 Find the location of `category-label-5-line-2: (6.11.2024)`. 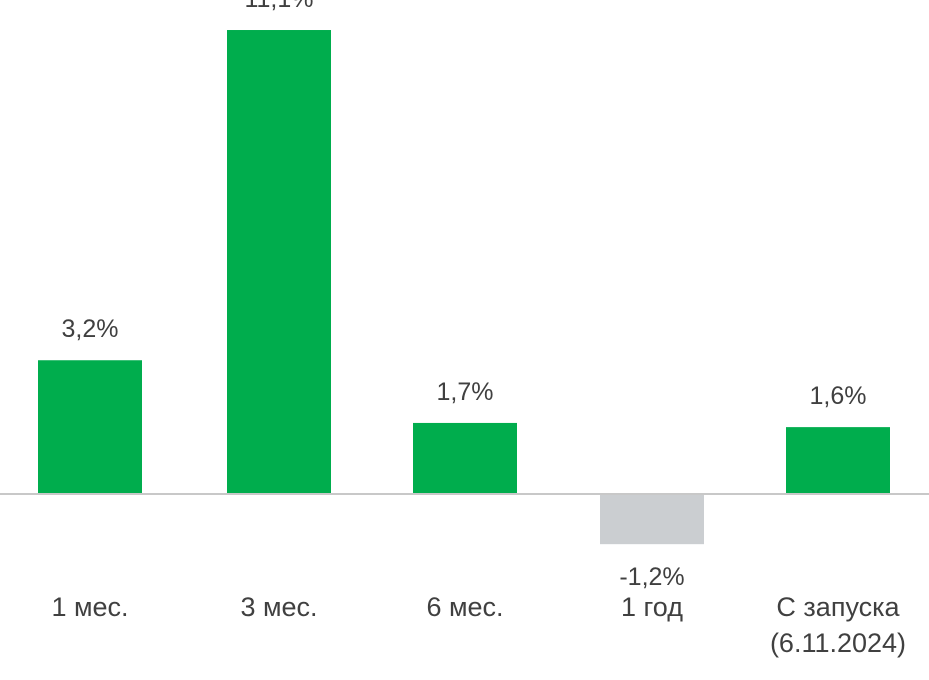

category-label-5-line-2: (6.11.2024) is located at coordinates (838, 643).